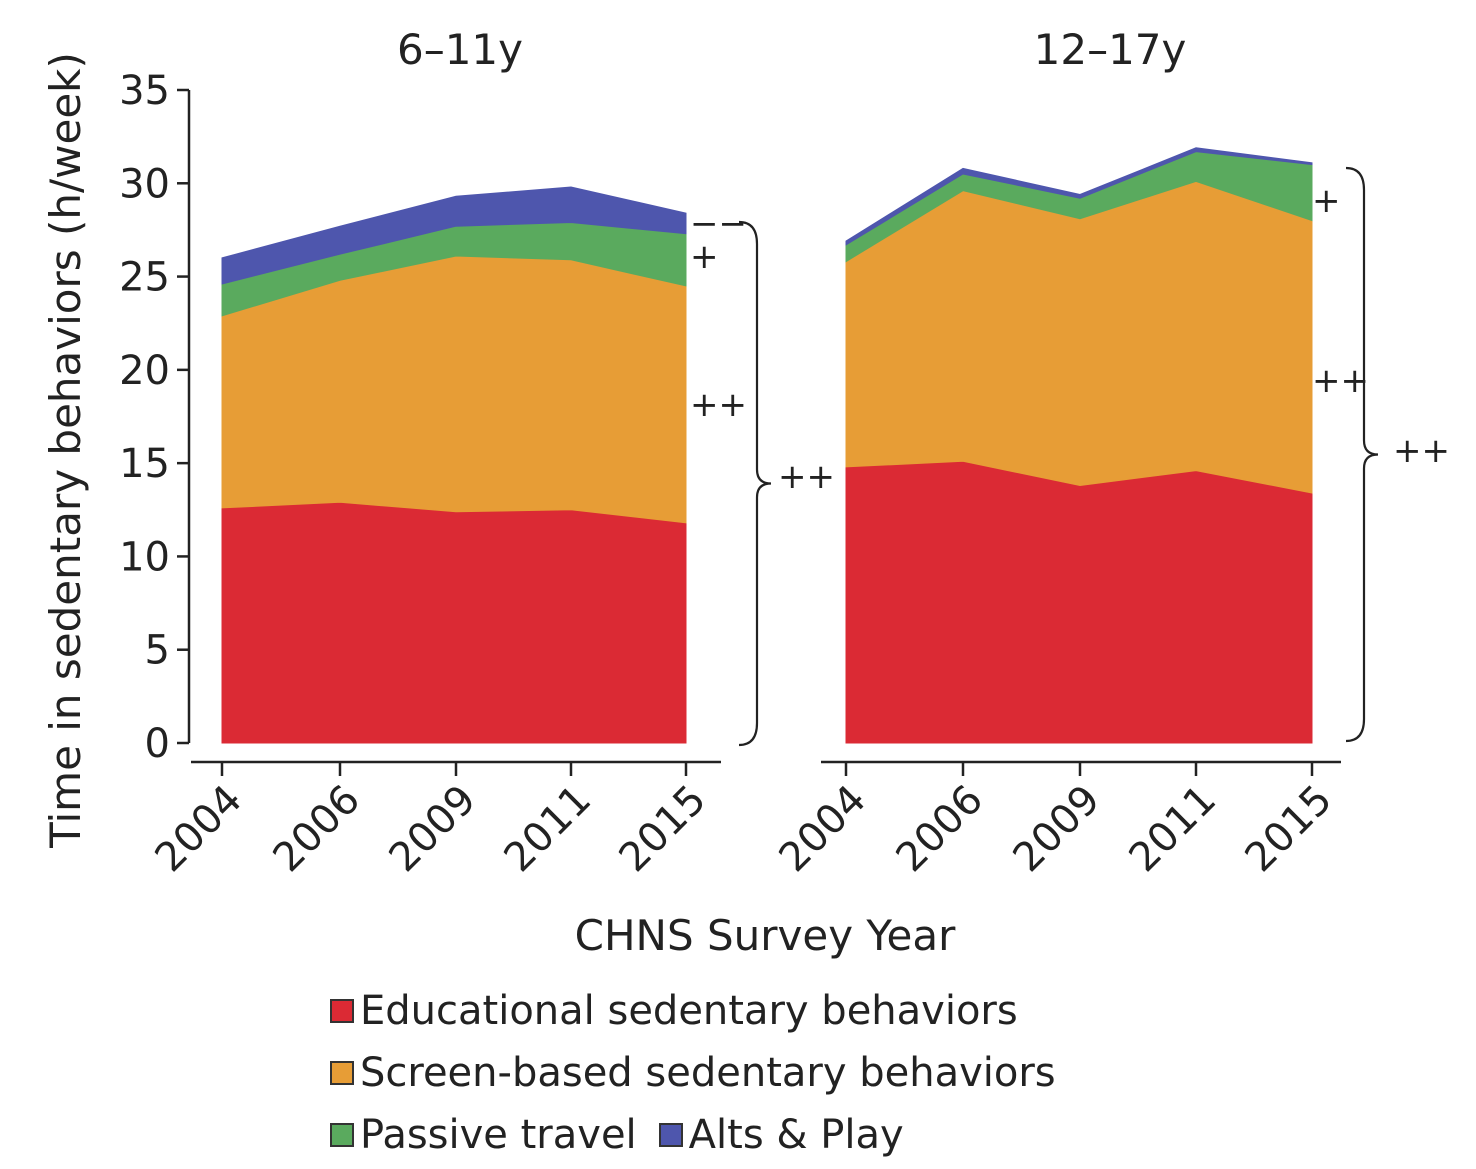  Describe the element at coordinates (708, 1073) in the screenshot. I see `legend-label: Screen-based sedentary behaviors` at that location.